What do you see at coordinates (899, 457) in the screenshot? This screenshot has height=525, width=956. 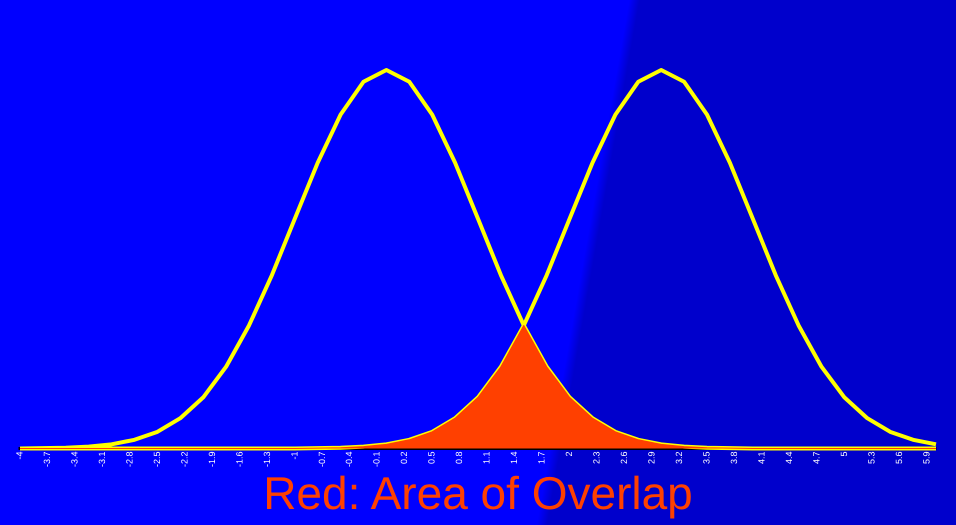 I see `x-tick-label: 5.6` at bounding box center [899, 457].